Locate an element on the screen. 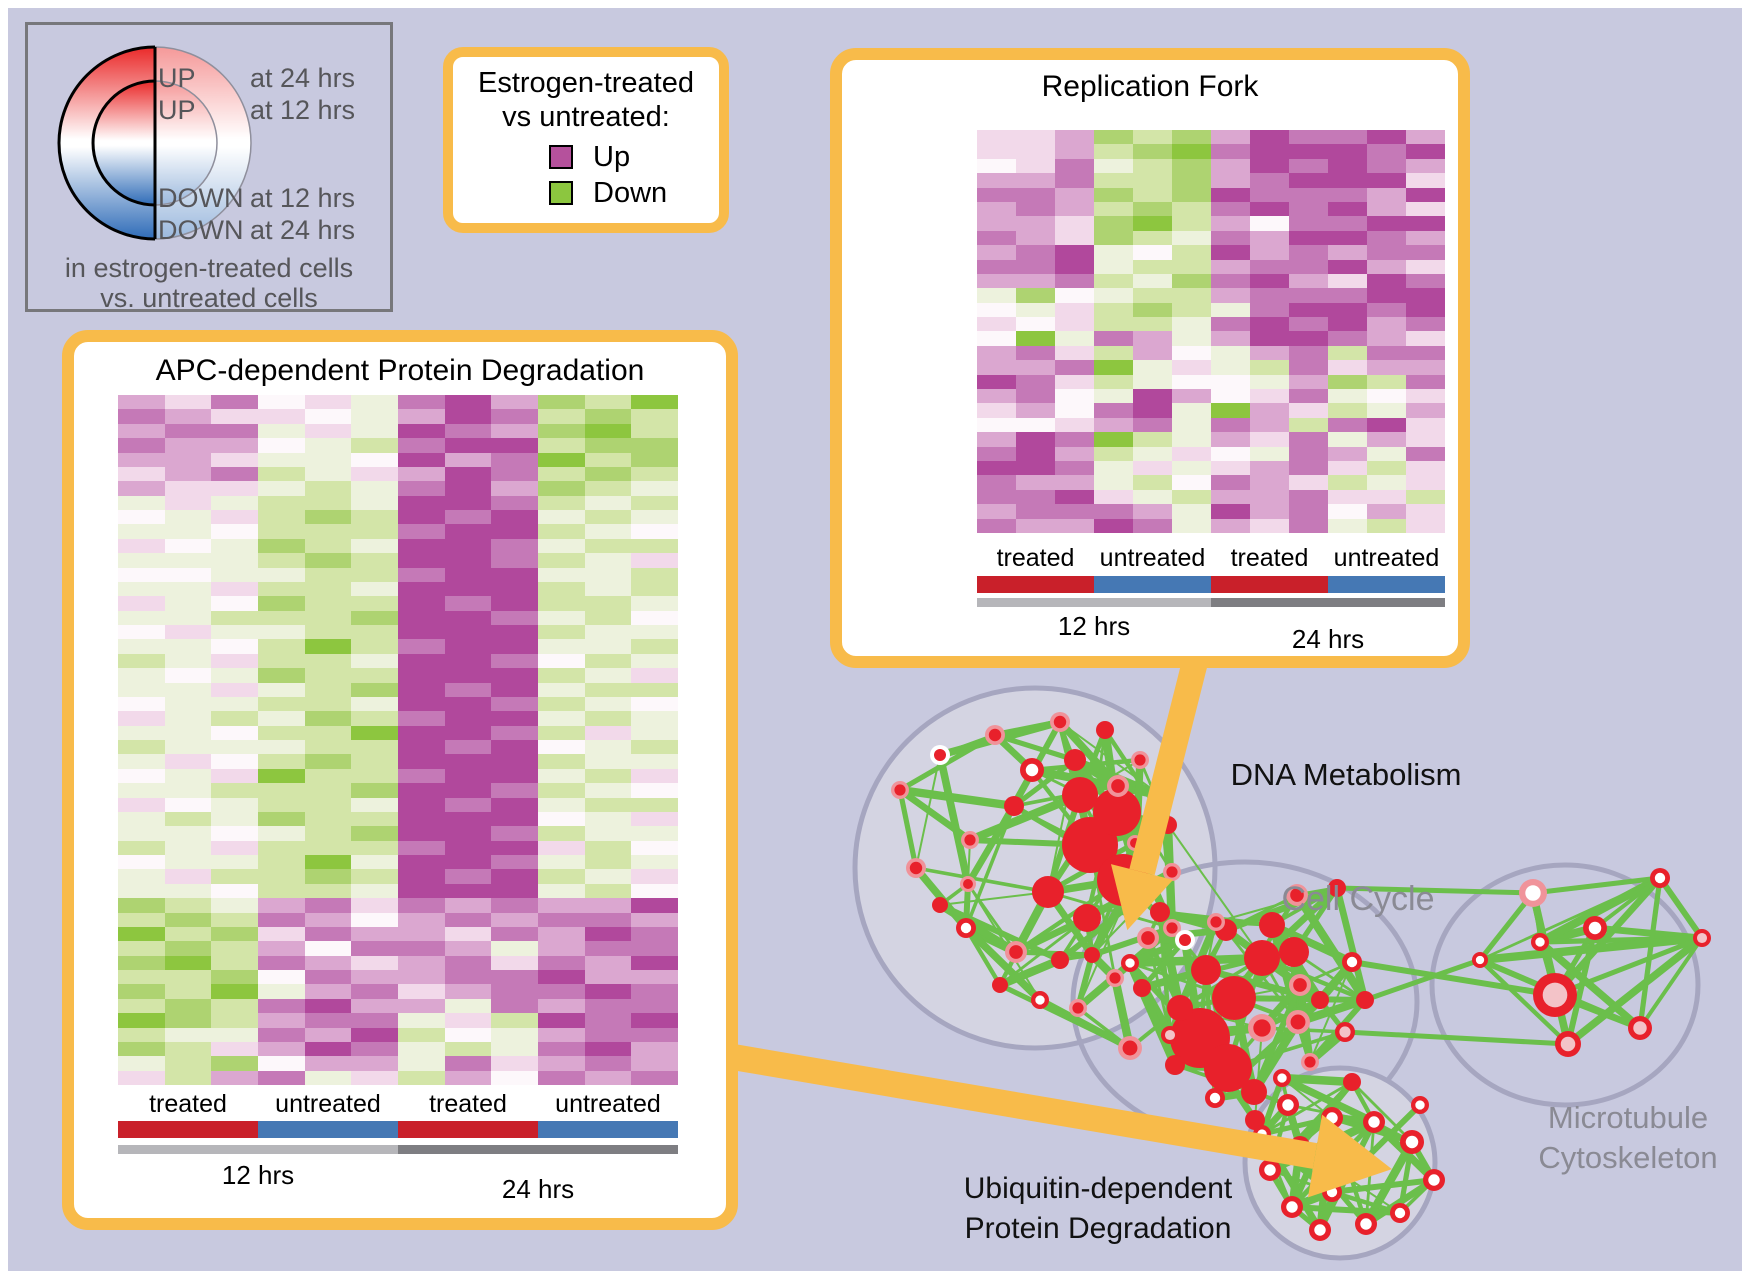 The width and height of the screenshot is (1750, 1279). network-edge is located at coordinates (1276, 905).